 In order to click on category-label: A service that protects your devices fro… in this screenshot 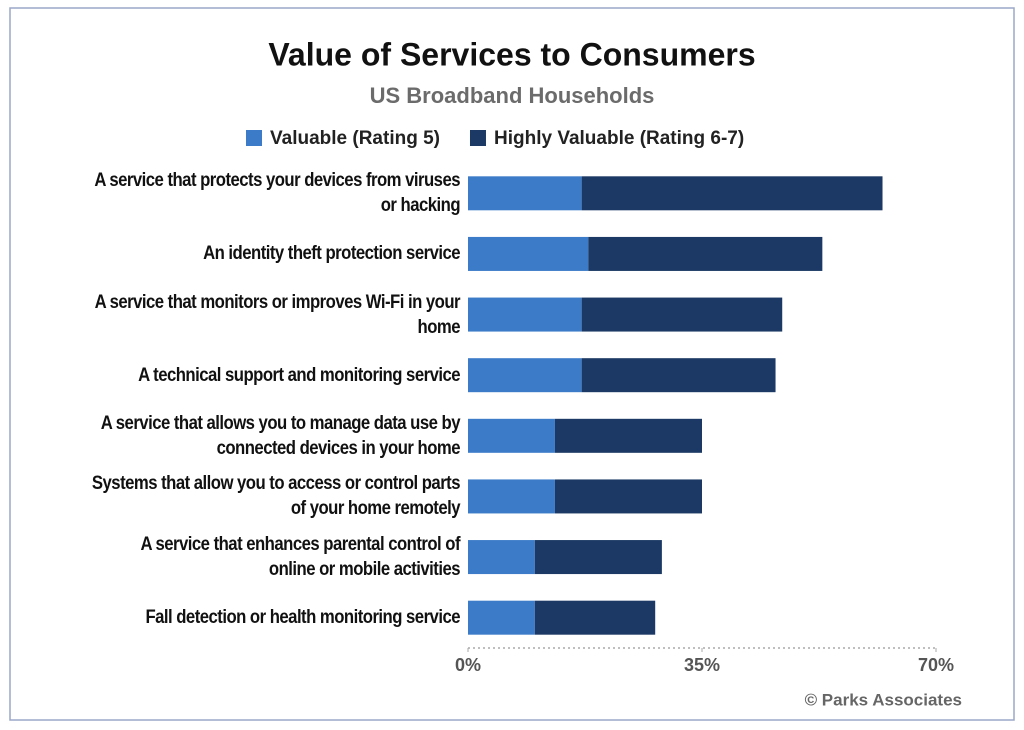, I will do `click(277, 193)`.